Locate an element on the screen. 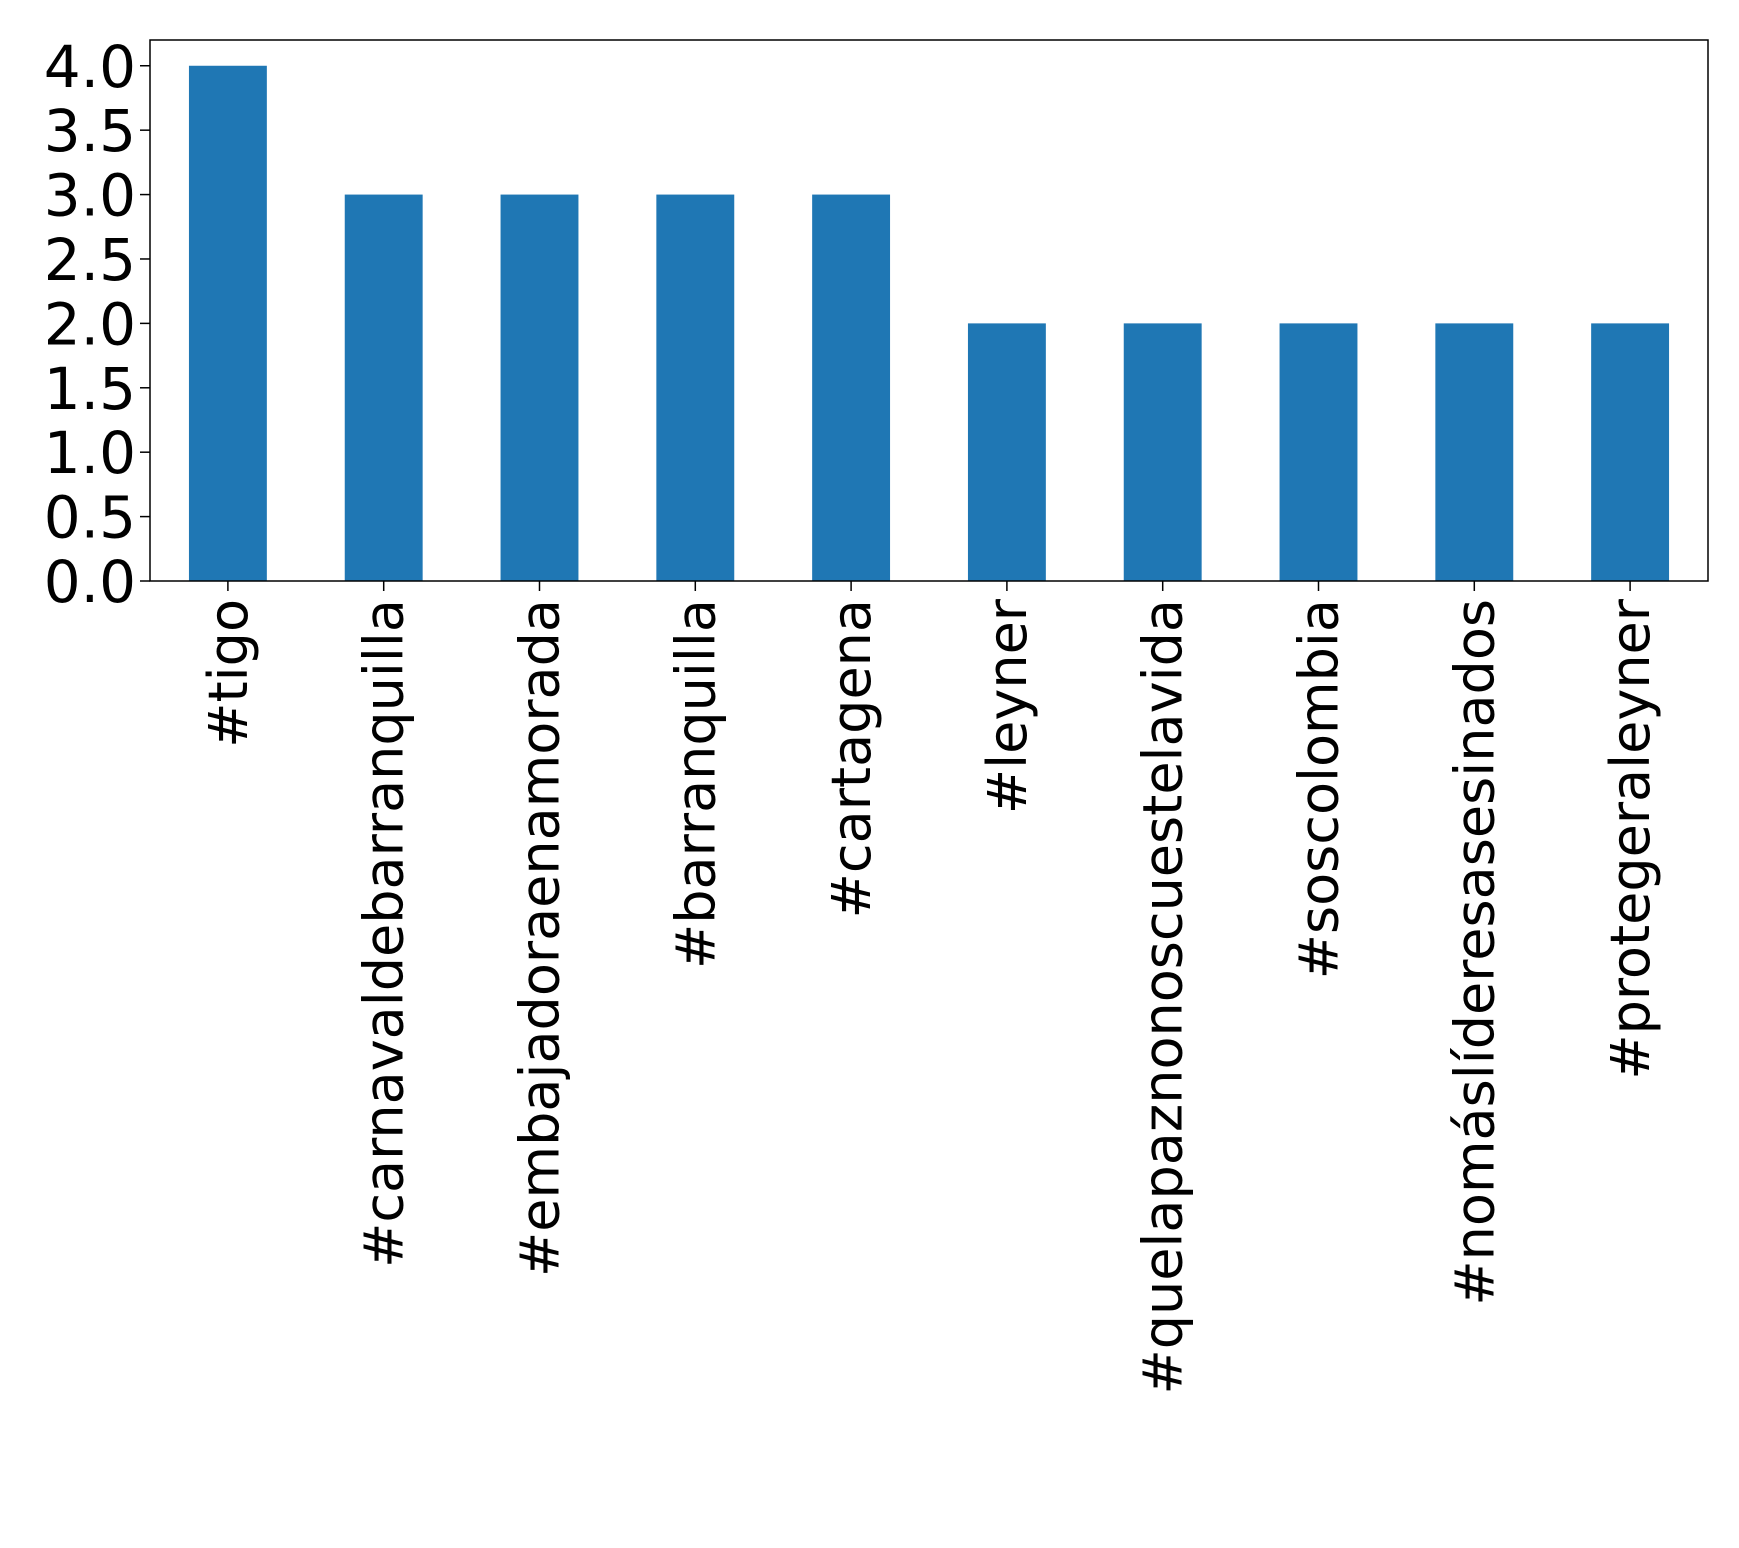 The height and width of the screenshot is (1548, 1739). x-tick-label: #soscolombia is located at coordinates (1319, 789).